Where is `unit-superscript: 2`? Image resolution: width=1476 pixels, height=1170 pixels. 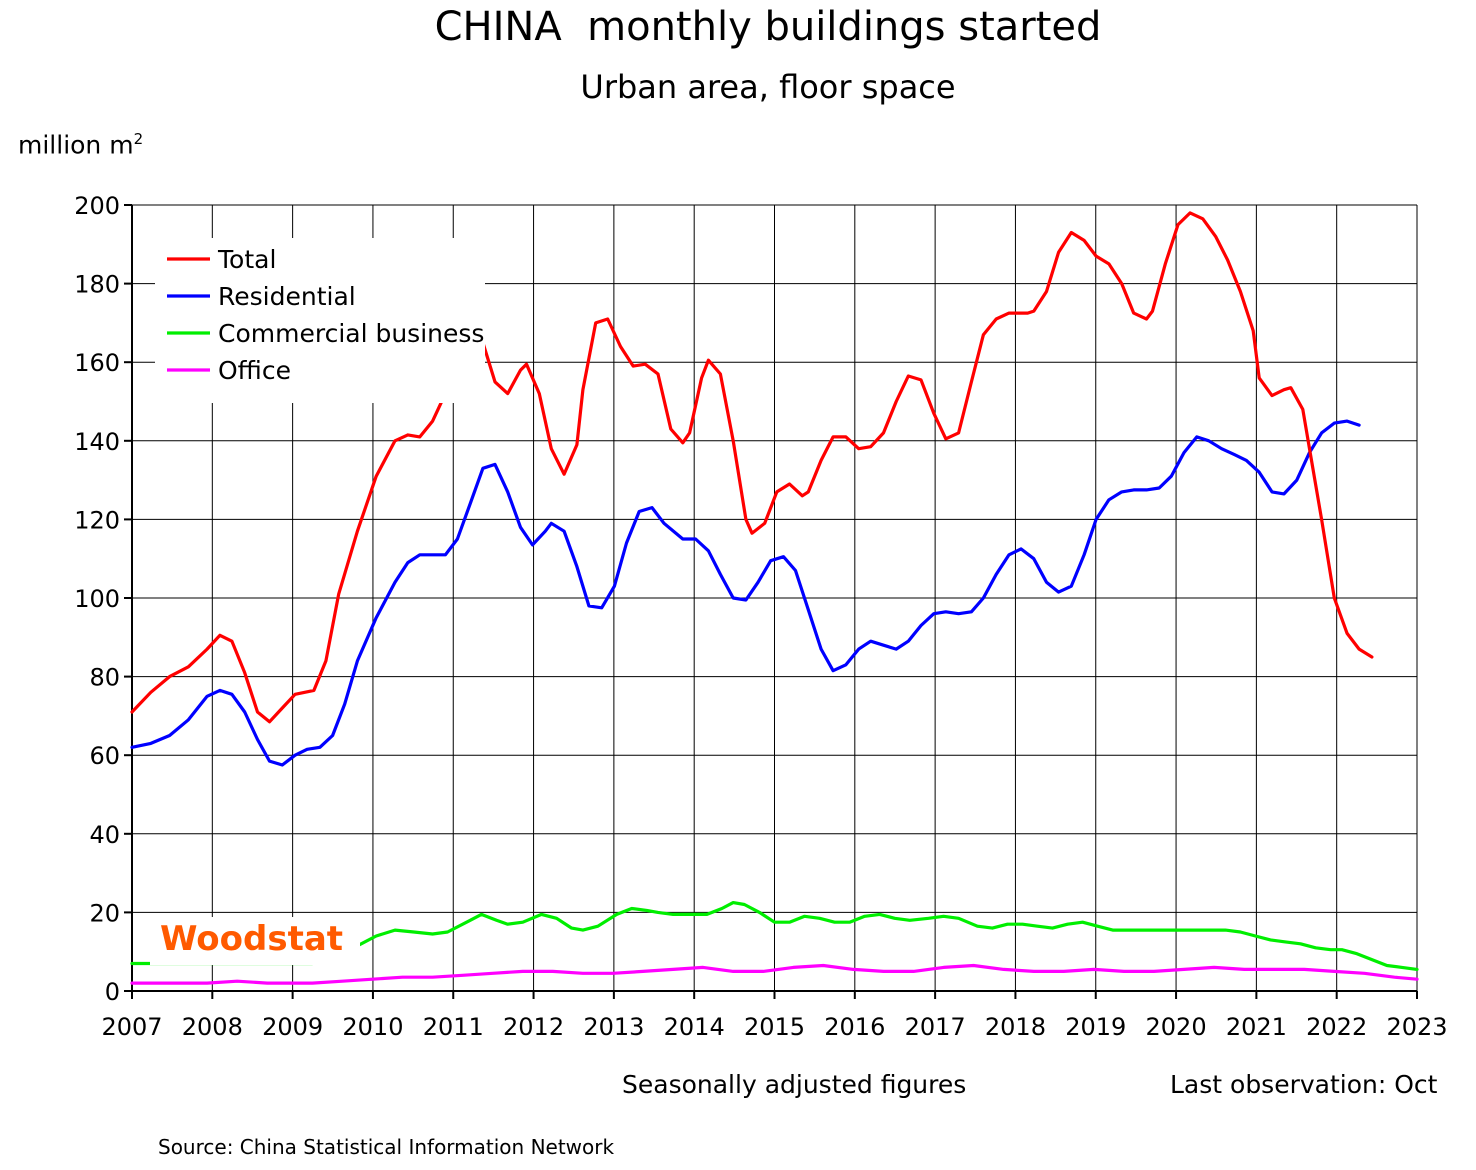
unit-superscript: 2 is located at coordinates (138, 139).